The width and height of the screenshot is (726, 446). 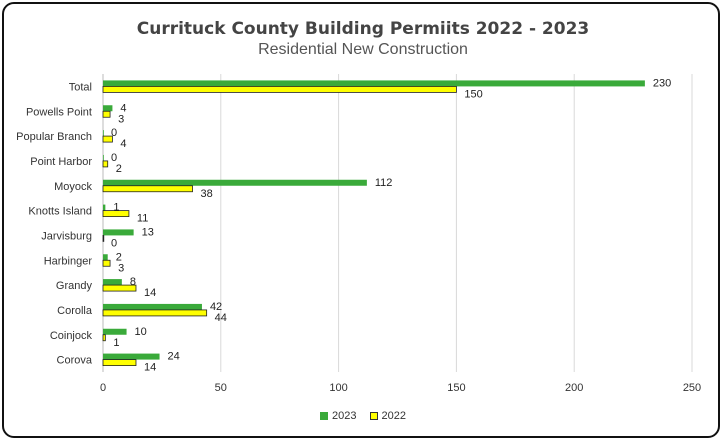 What do you see at coordinates (216, 307) in the screenshot?
I see `data-label-2023: 42` at bounding box center [216, 307].